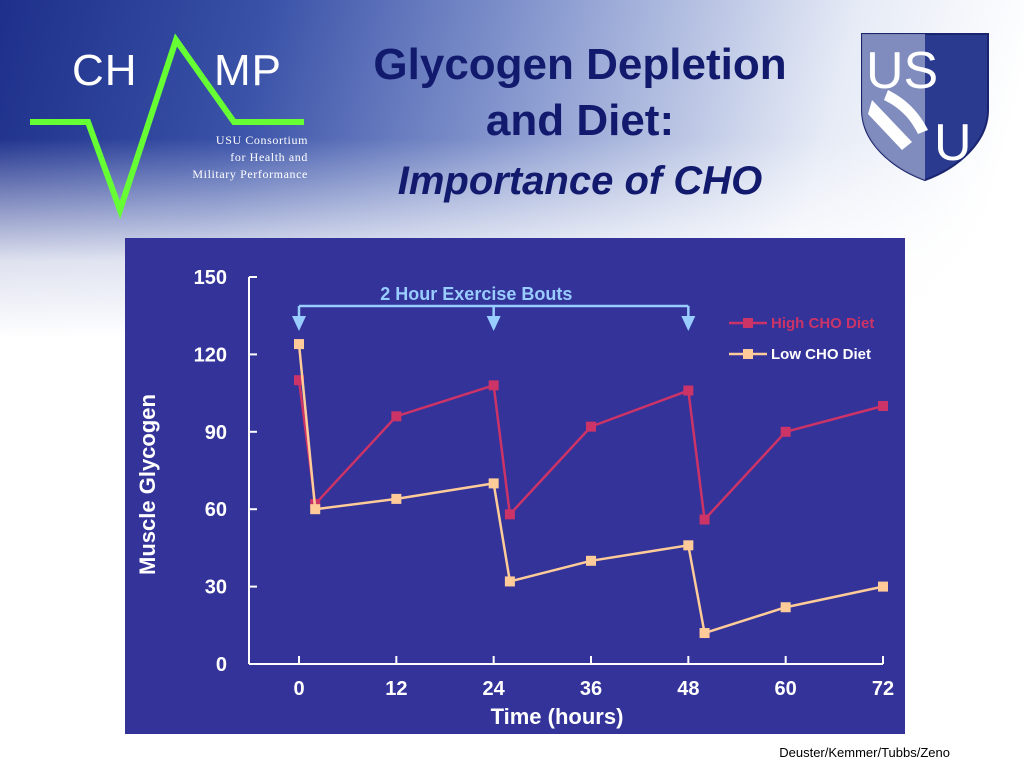  I want to click on y-tick-label-3: 90, so click(216, 433).